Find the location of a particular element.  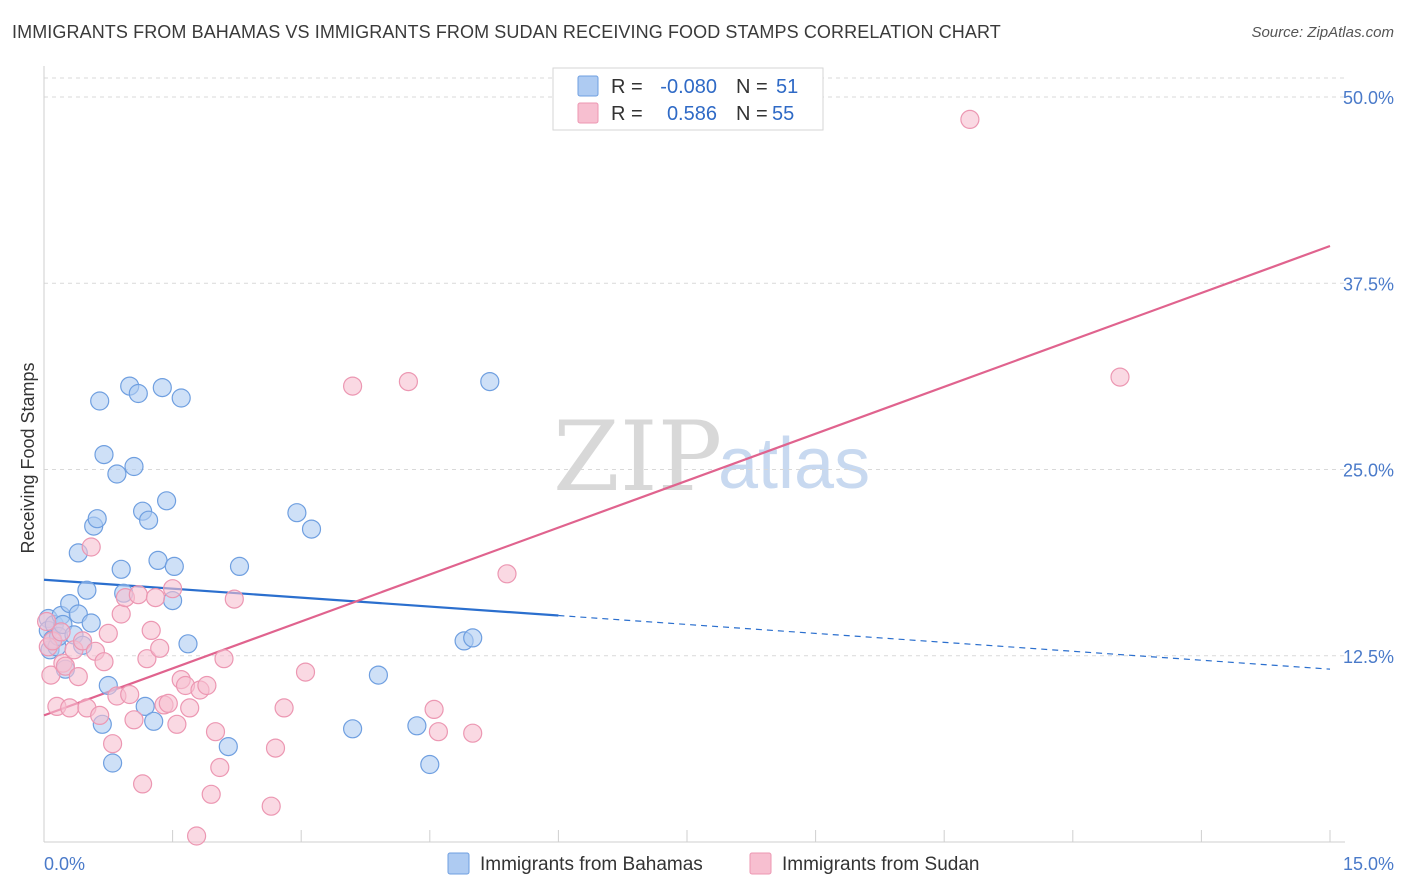

x-tick-label-max: 15.0% is located at coordinates (1368, 864).